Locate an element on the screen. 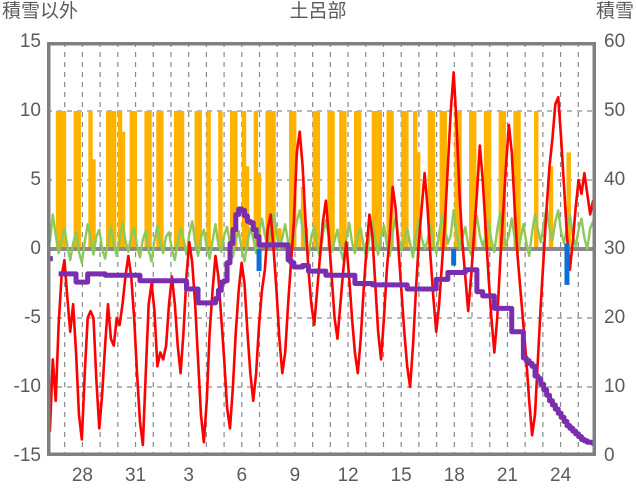 The image size is (636, 501). left-tick-label: -5 is located at coordinates (32, 317).